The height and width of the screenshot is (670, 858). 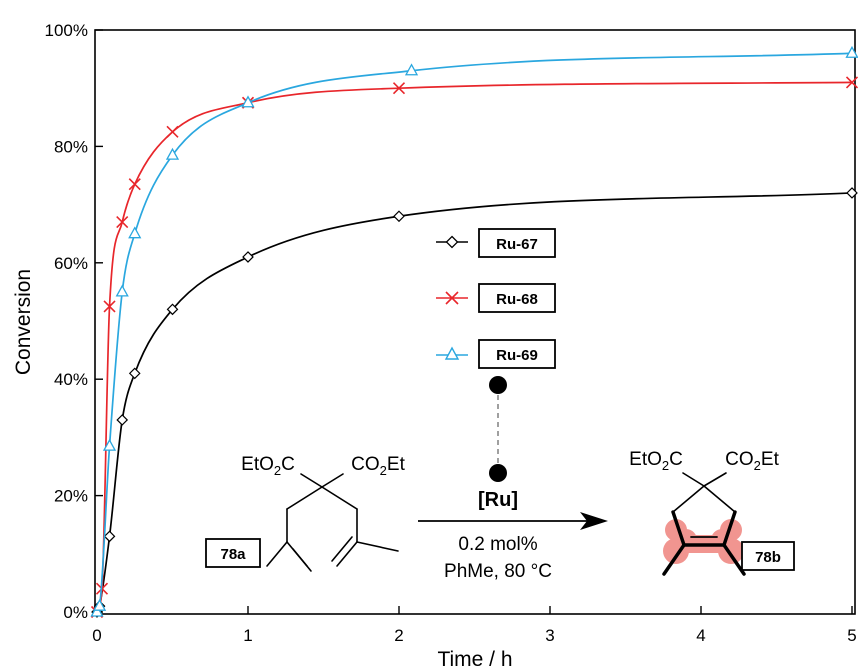 What do you see at coordinates (700, 635) in the screenshot?
I see `x-tick-label: 4` at bounding box center [700, 635].